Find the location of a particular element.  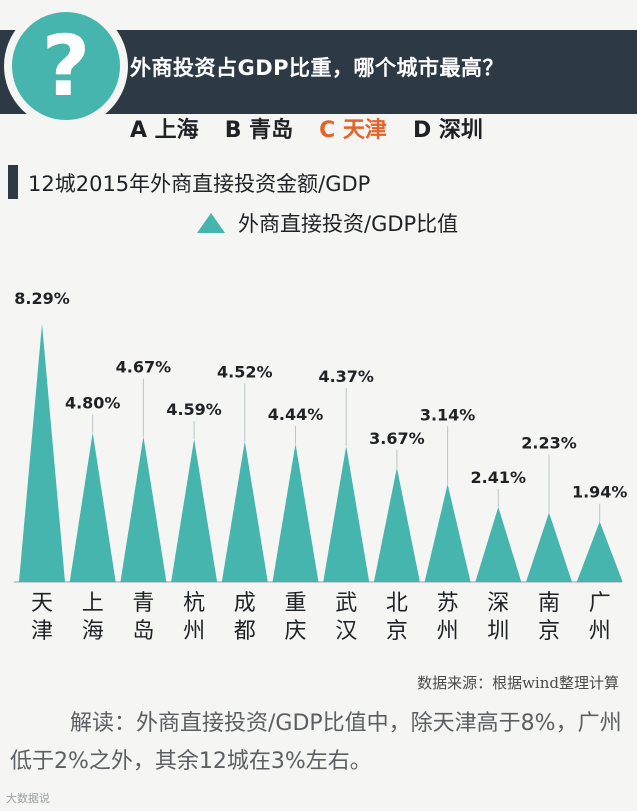

legend-triangle-icon is located at coordinates (211, 223).